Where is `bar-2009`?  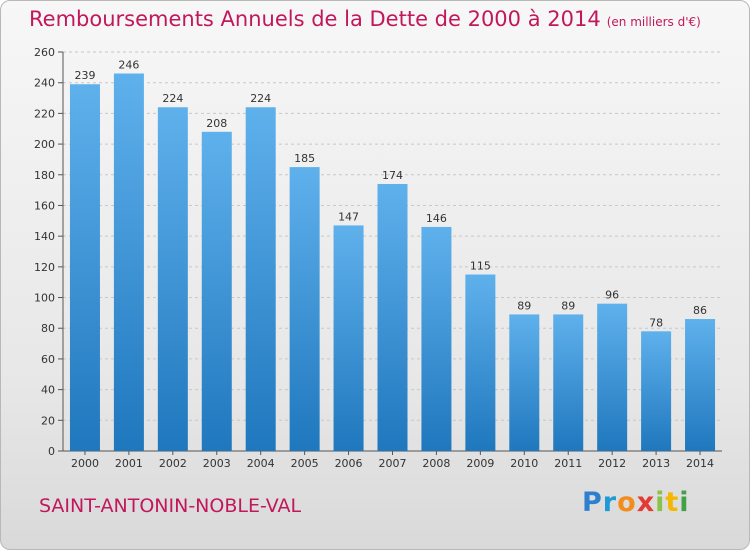
bar-2009 is located at coordinates (480, 362).